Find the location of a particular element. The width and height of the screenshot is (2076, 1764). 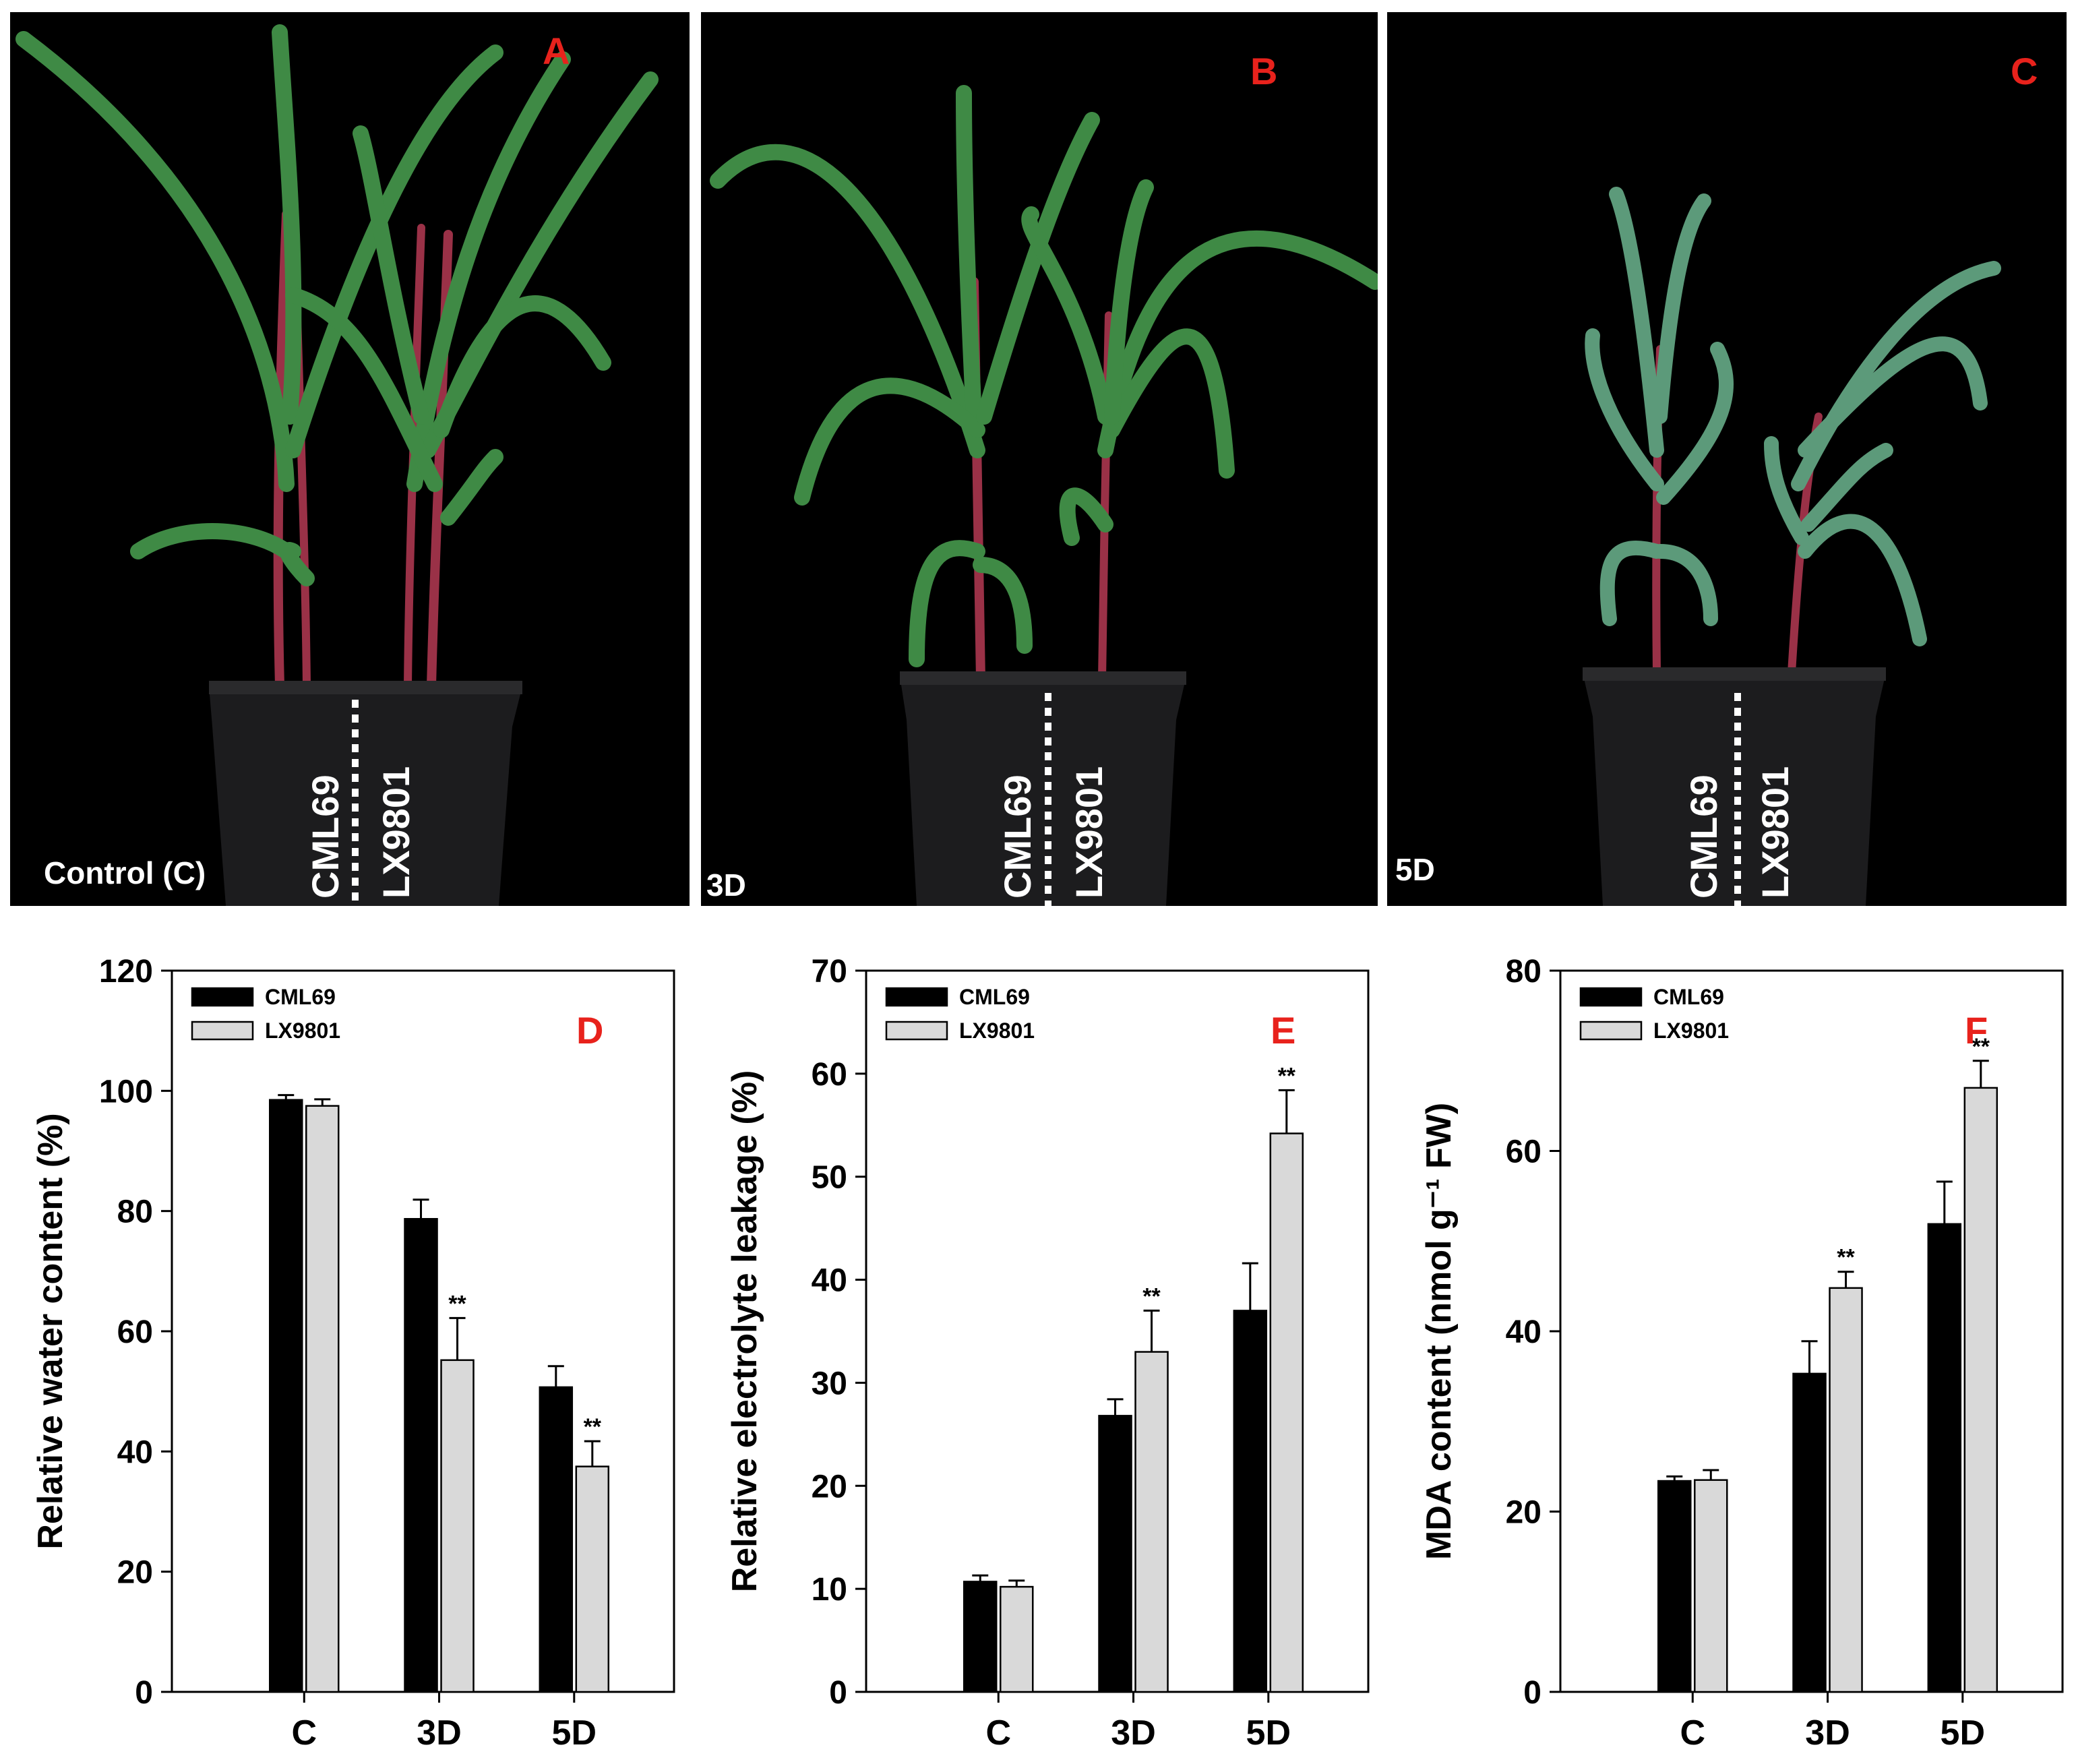

y-axis-label: MDA content (nmol g⁻¹ FW) is located at coordinates (1439, 1331).